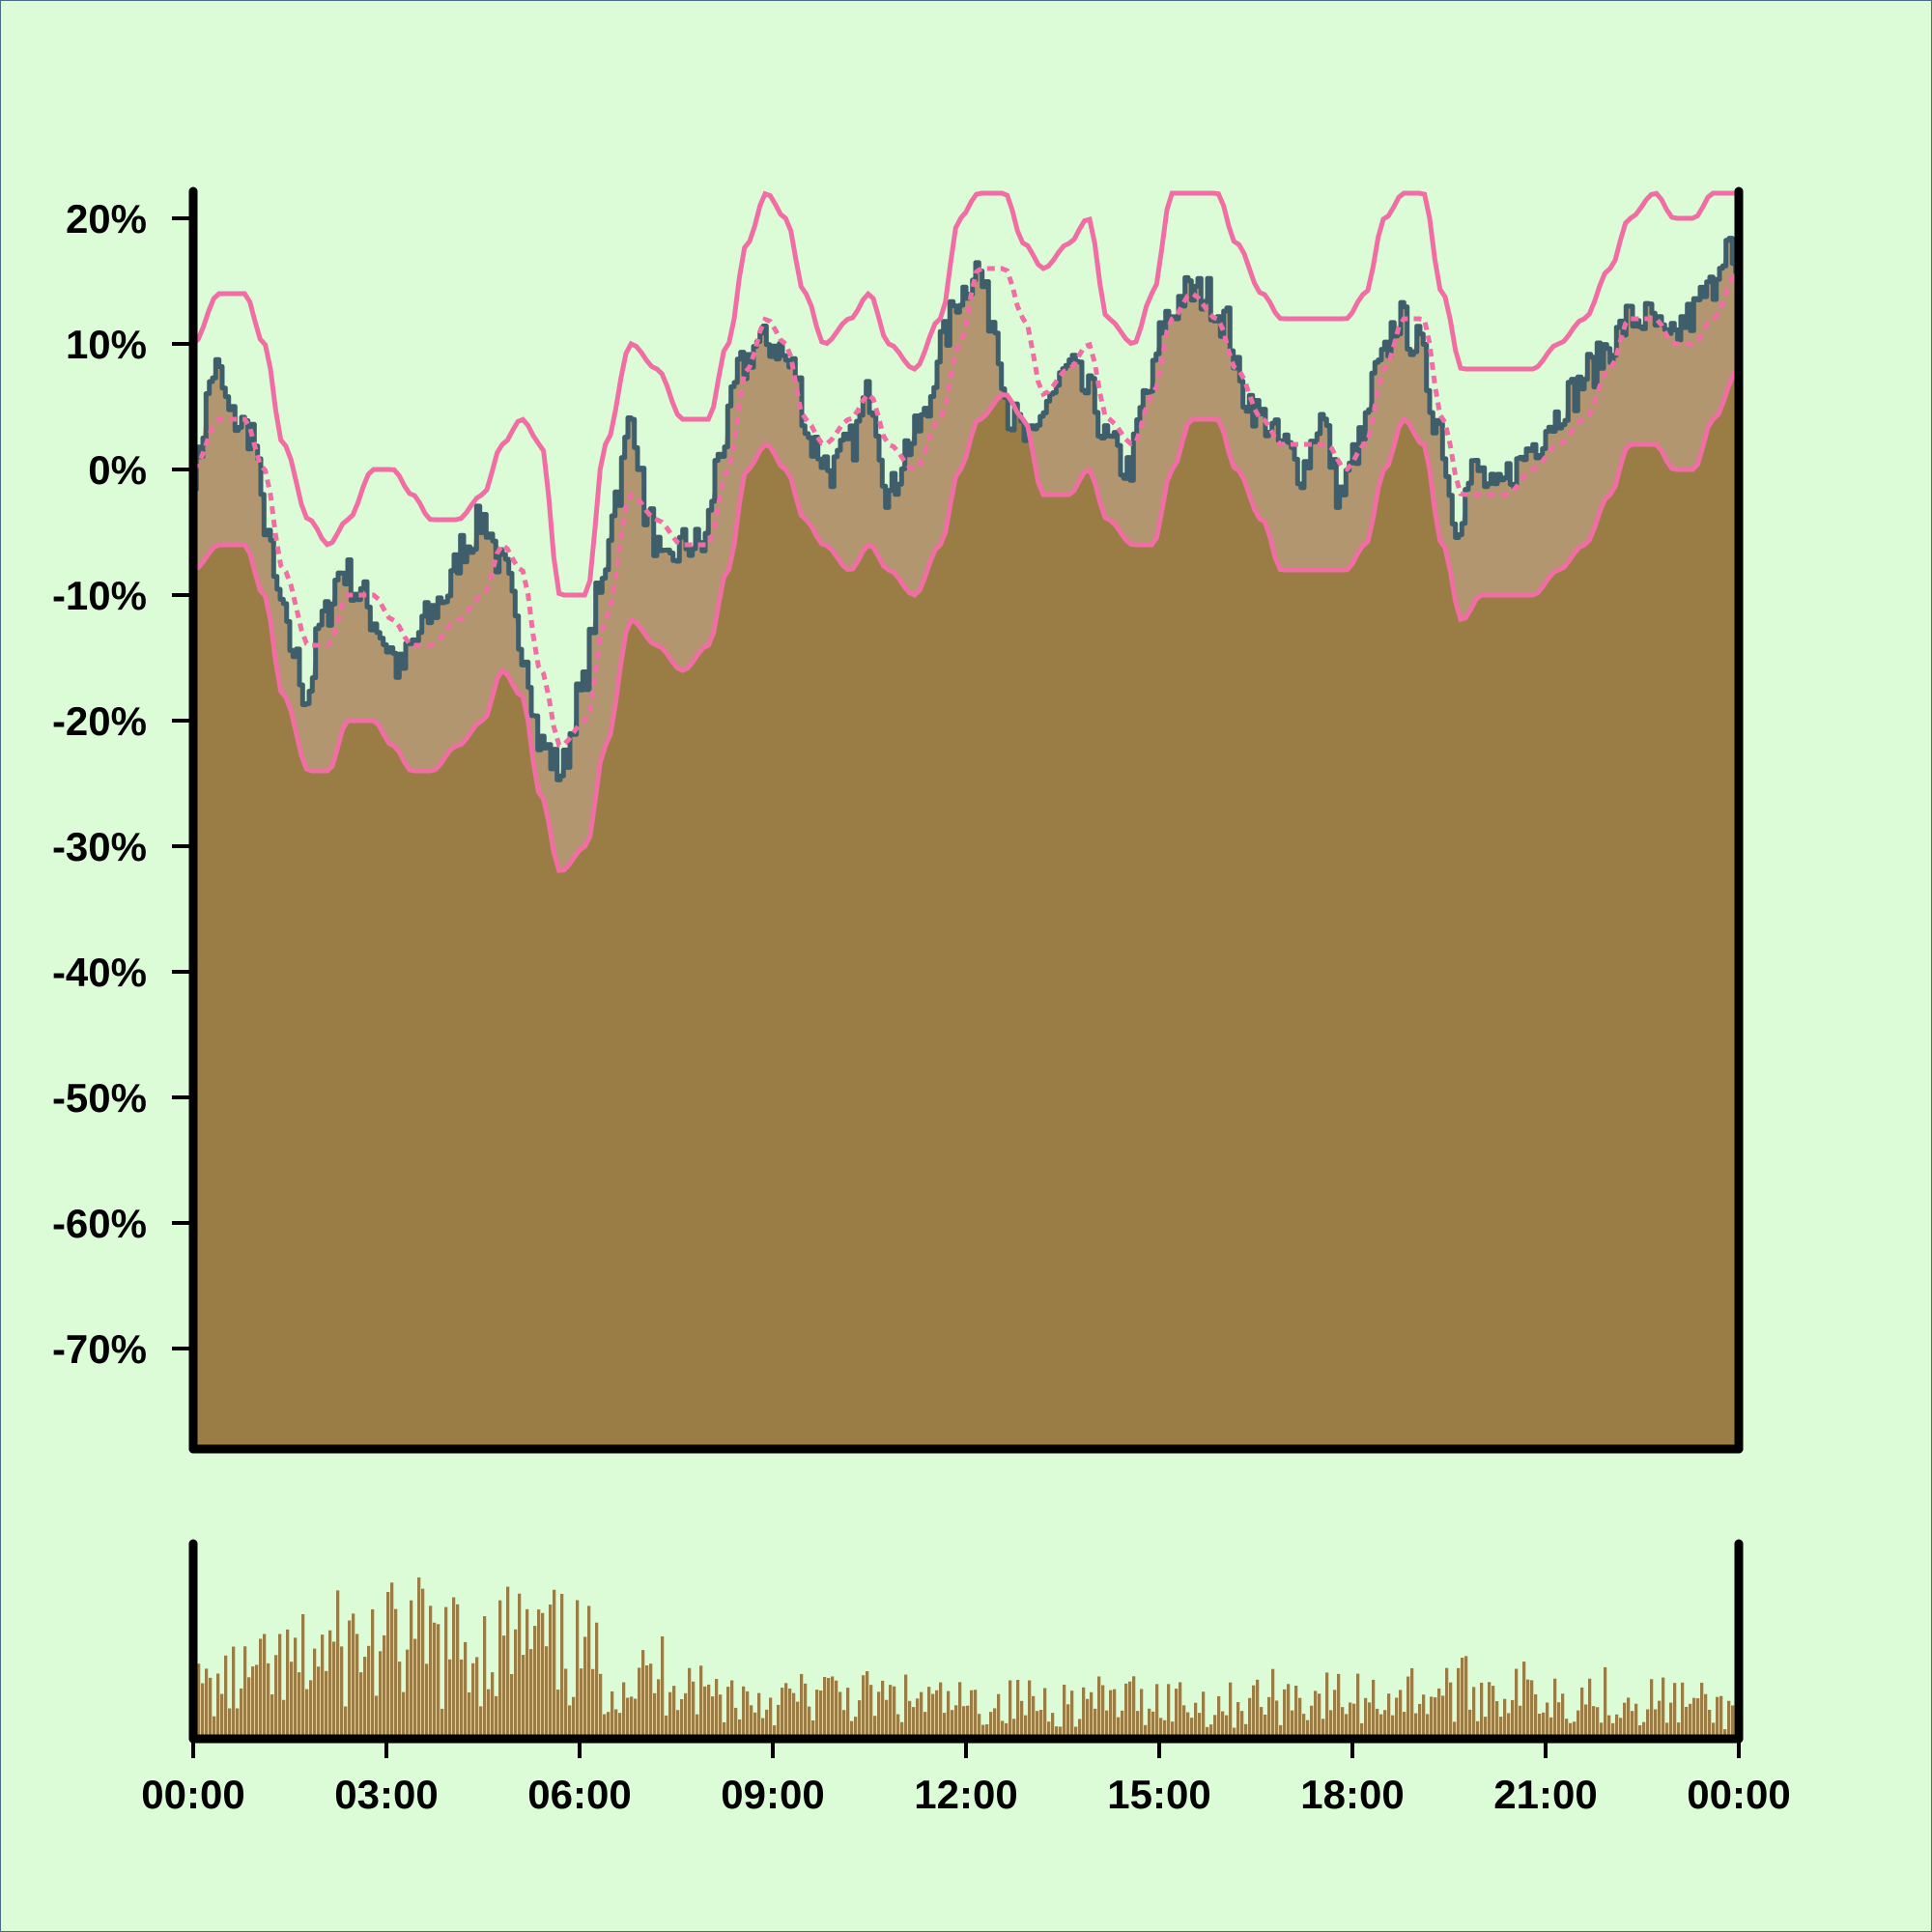  Describe the element at coordinates (99, 972) in the screenshot. I see `y-tick-label: -40%` at that location.